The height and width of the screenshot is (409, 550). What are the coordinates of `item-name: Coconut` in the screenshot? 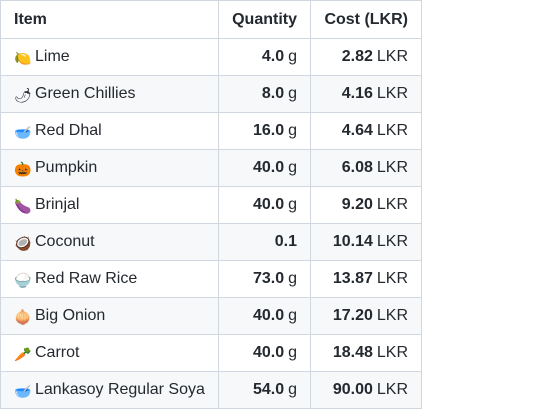 It's located at (65, 241).